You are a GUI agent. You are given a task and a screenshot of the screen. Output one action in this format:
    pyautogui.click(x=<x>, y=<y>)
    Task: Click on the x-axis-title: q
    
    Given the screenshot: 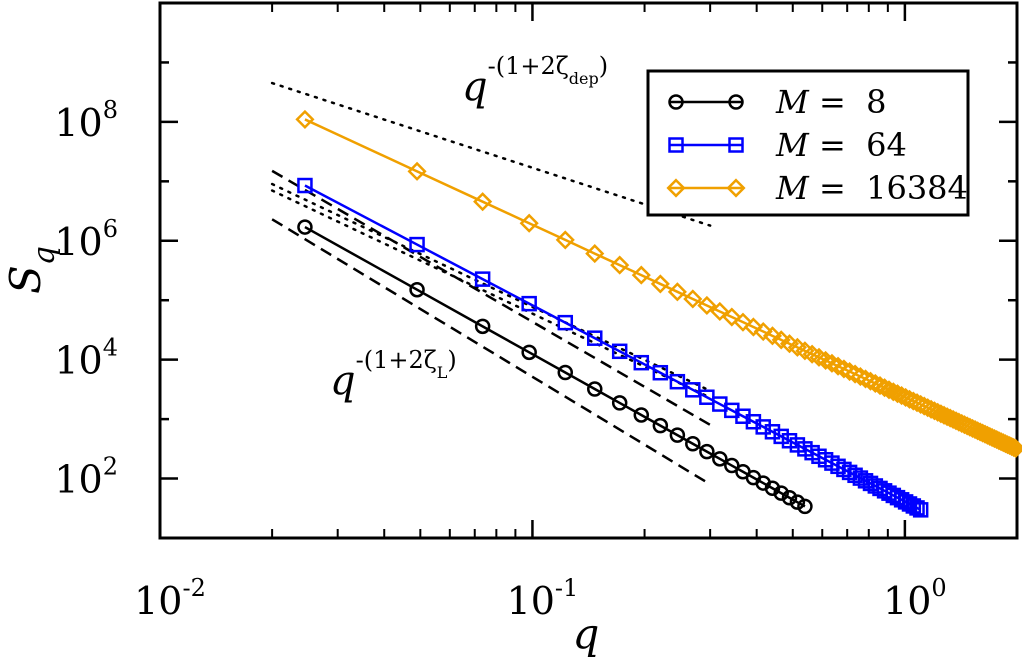 What is the action you would take?
    pyautogui.click(x=586, y=633)
    